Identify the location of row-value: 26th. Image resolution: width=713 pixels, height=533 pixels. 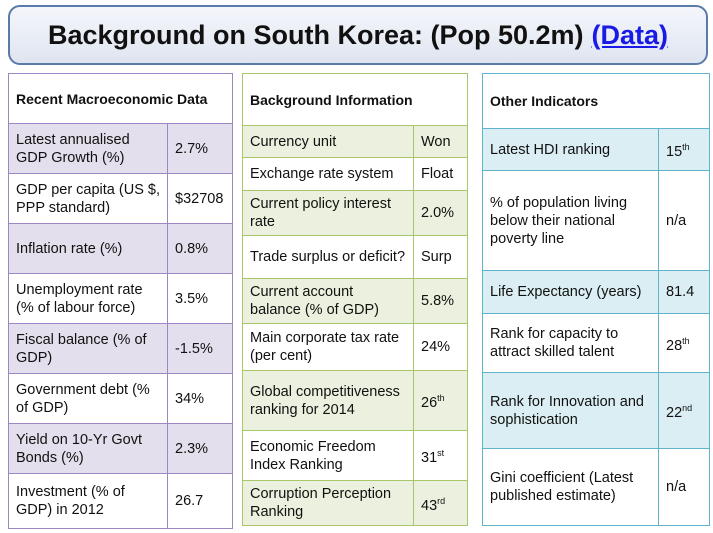
(440, 400).